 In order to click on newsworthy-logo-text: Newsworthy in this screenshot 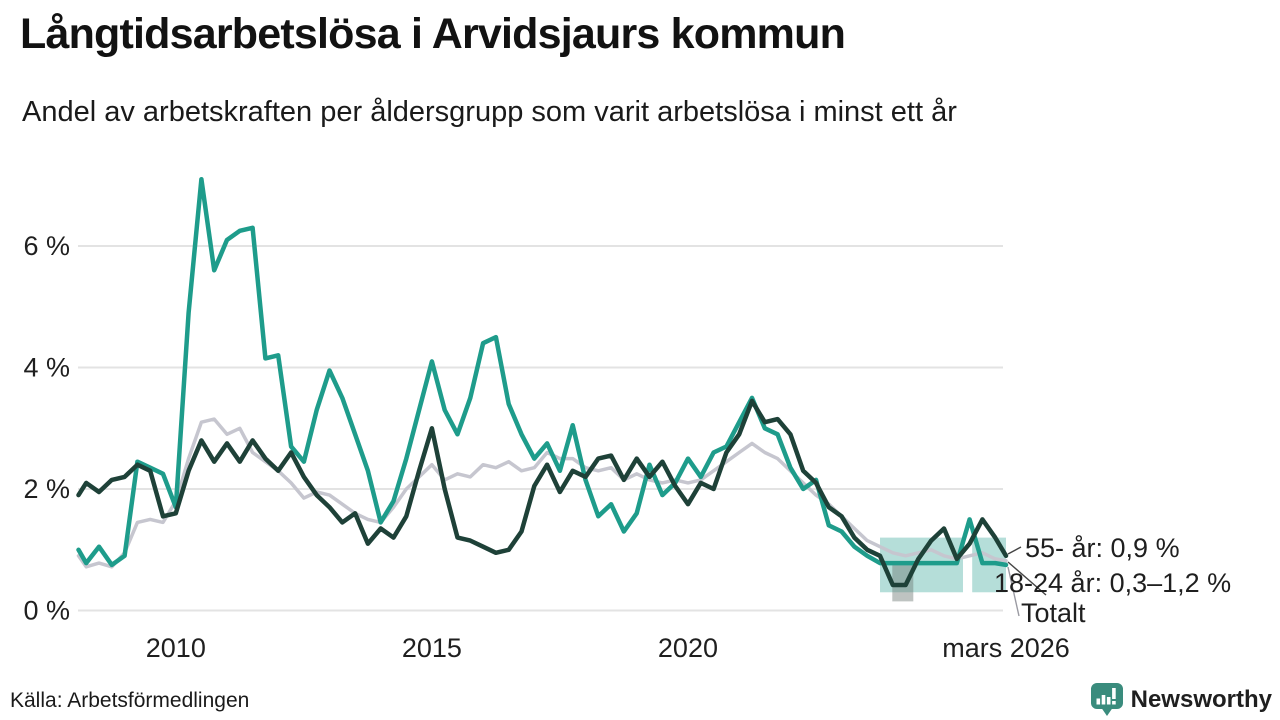, I will do `click(1201, 699)`.